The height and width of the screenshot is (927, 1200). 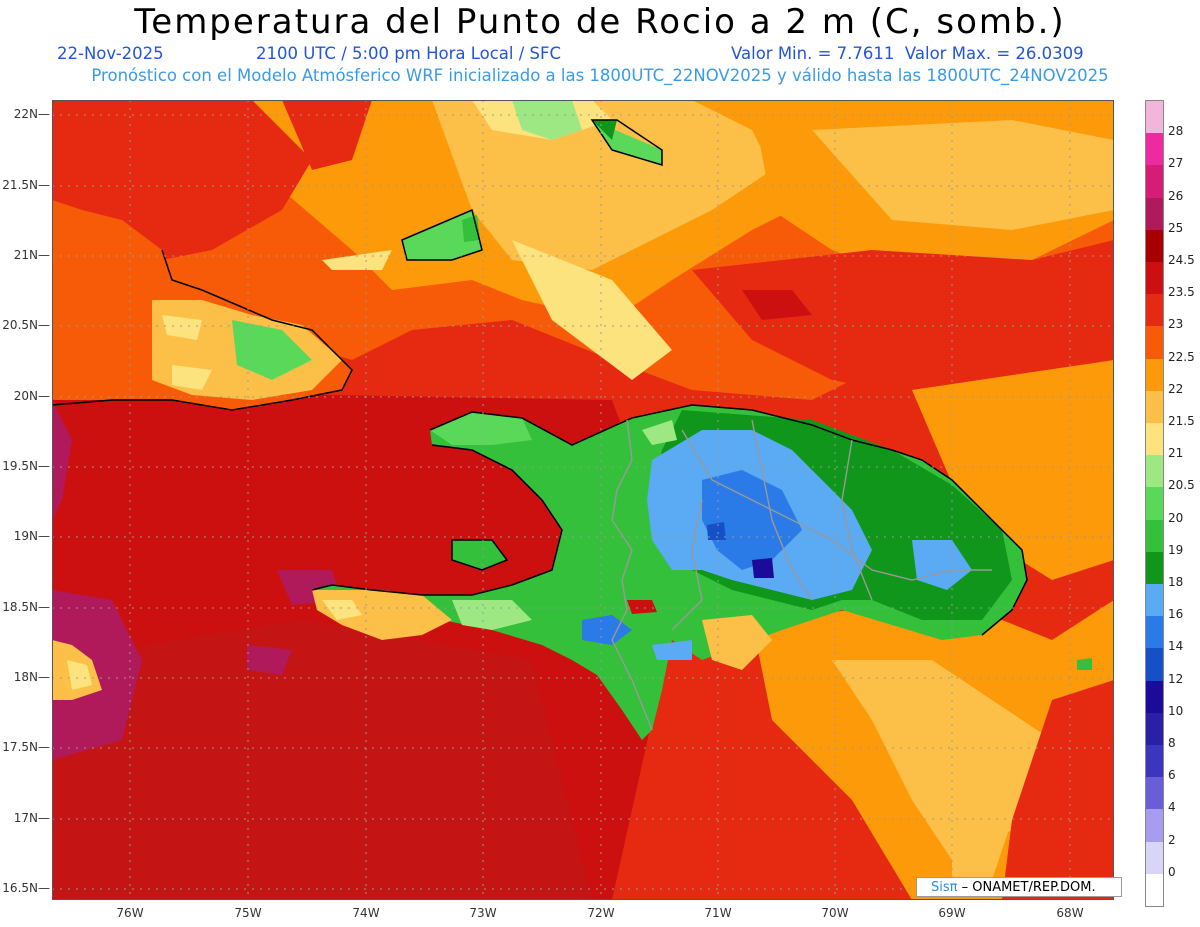 What do you see at coordinates (1176, 710) in the screenshot?
I see `colorbar-label: 10` at bounding box center [1176, 710].